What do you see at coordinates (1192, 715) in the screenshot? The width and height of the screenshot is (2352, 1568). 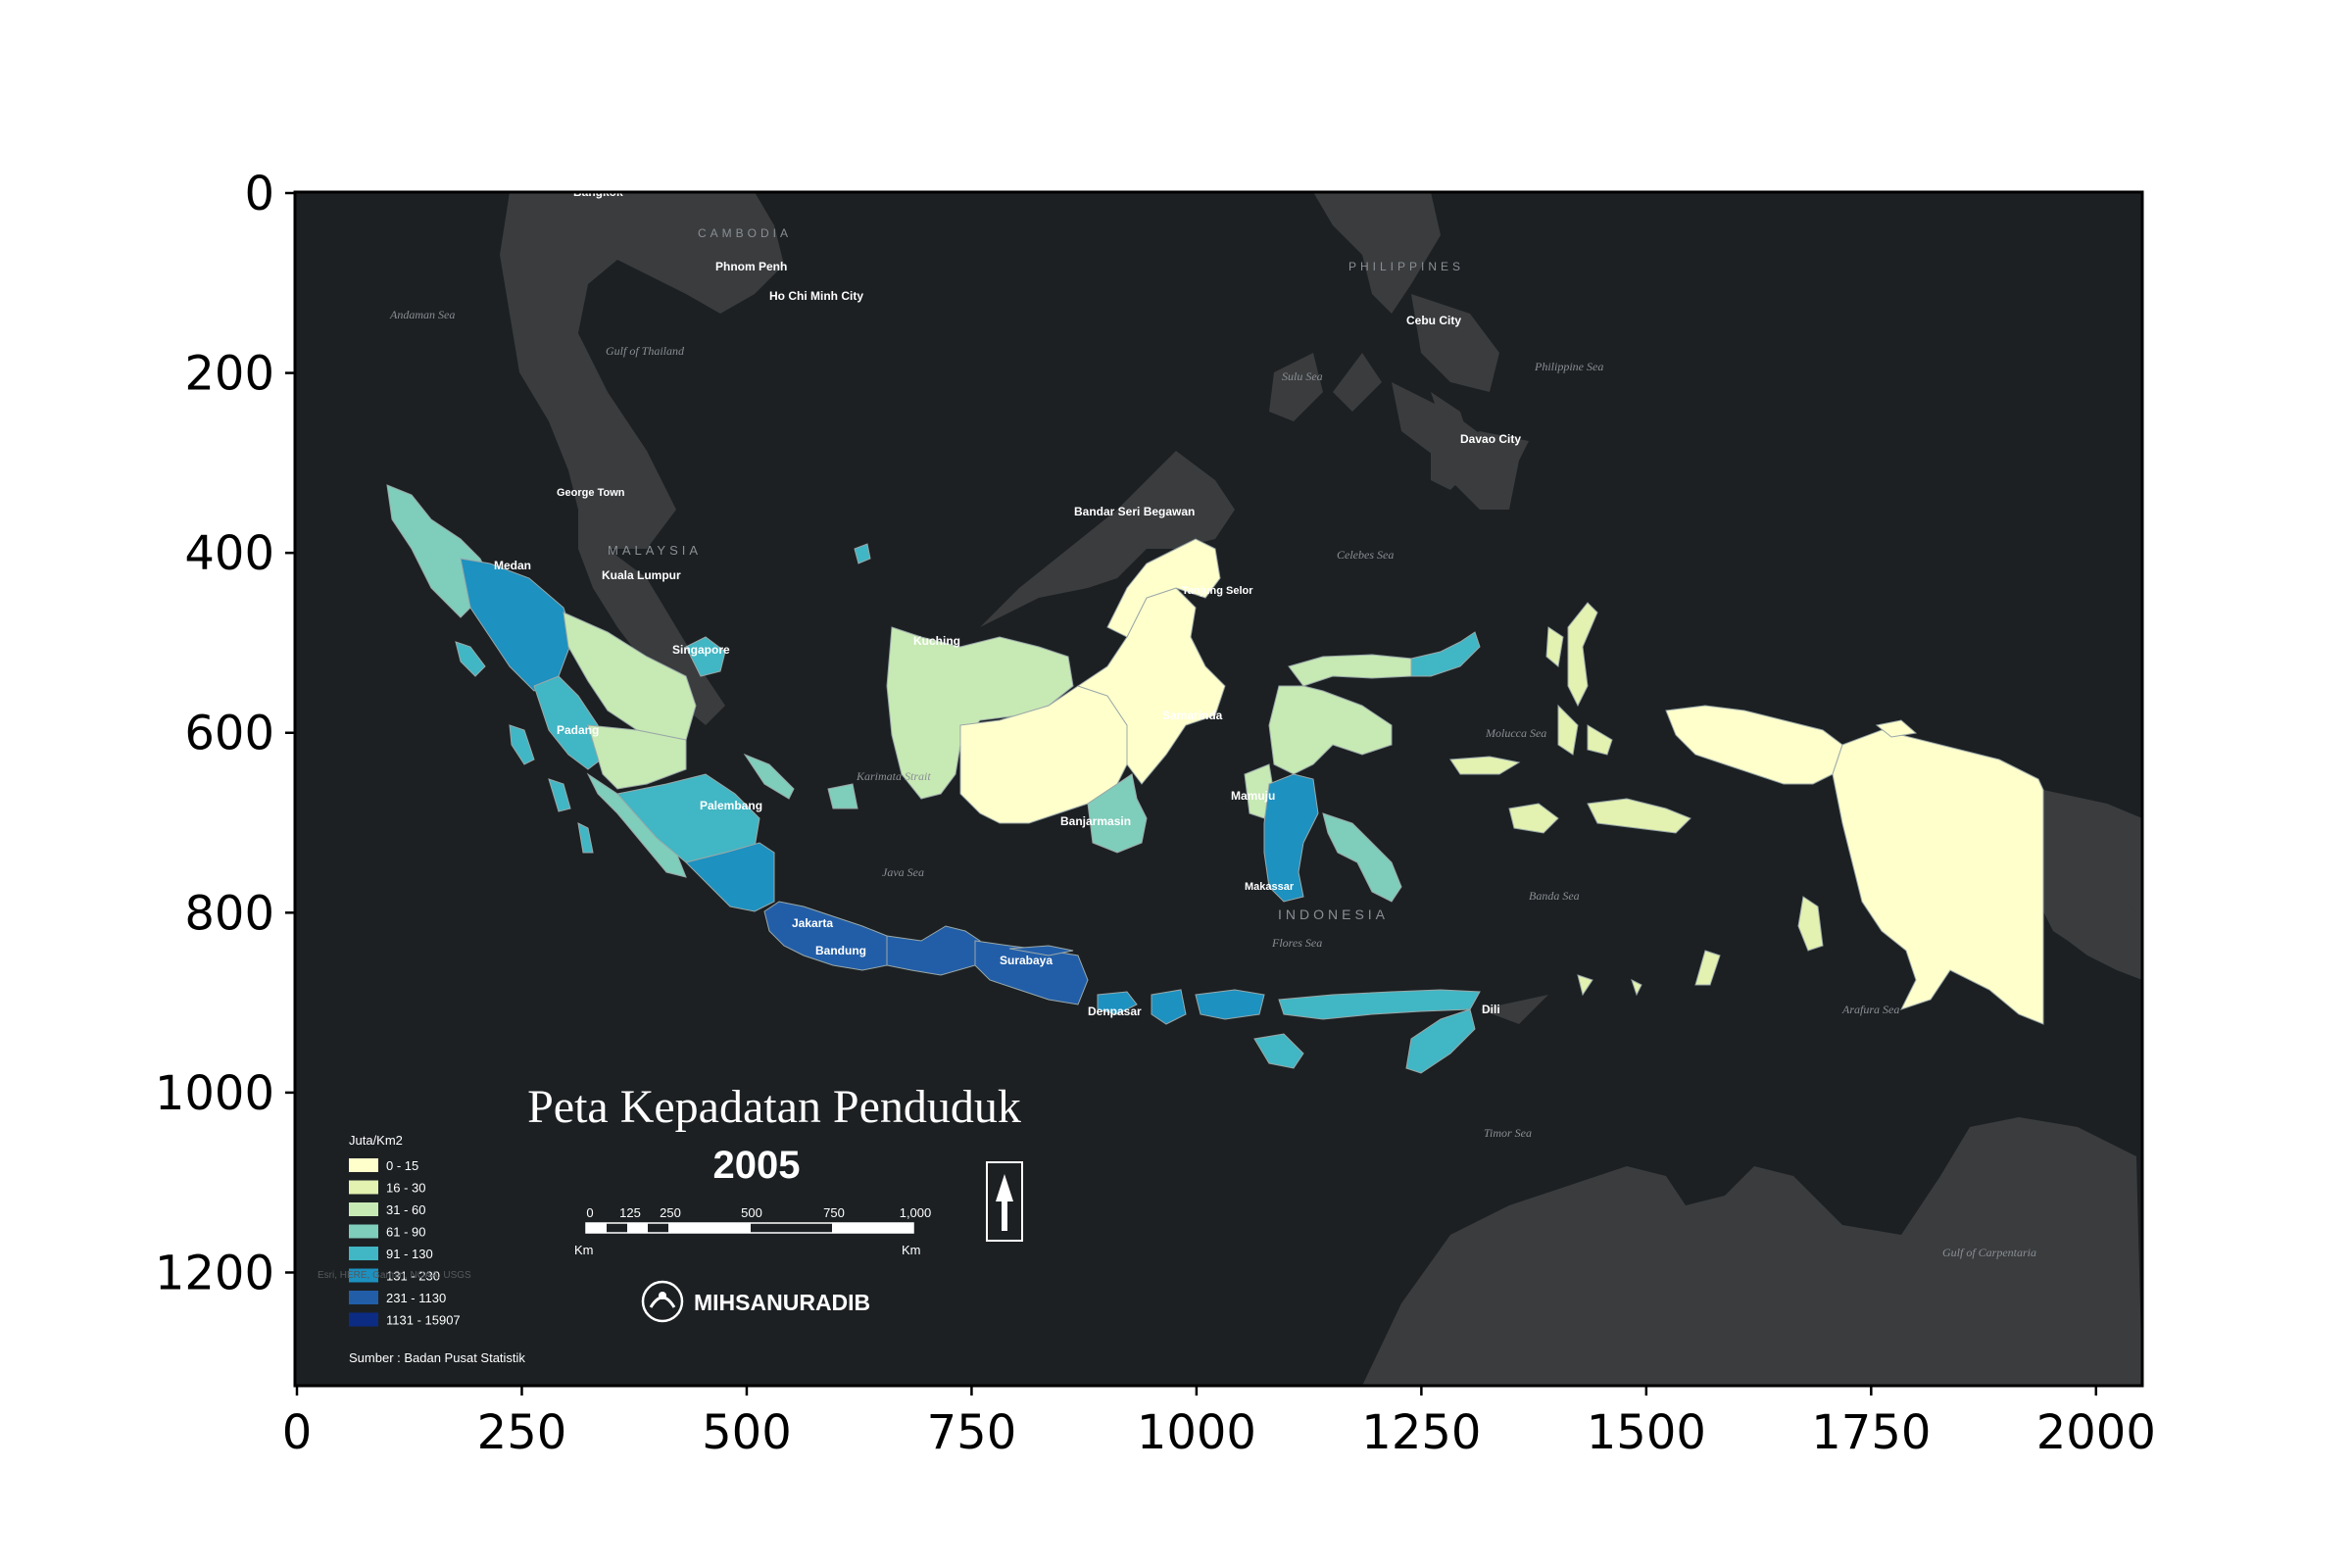 I see `label-samarinda: Samarinda` at bounding box center [1192, 715].